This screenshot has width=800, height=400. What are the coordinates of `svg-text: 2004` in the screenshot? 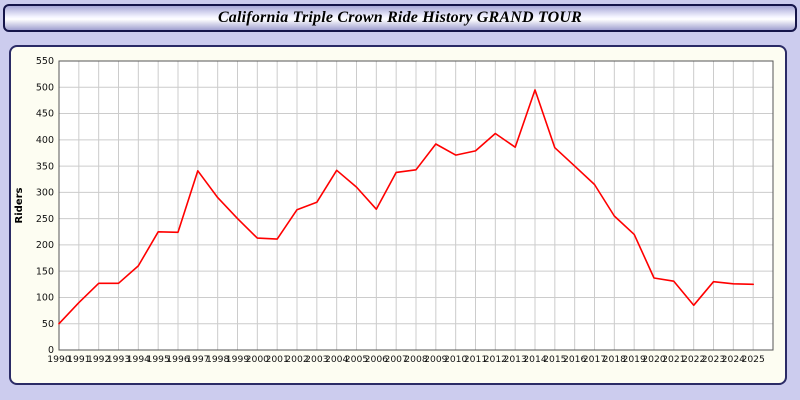 It's located at (337, 359).